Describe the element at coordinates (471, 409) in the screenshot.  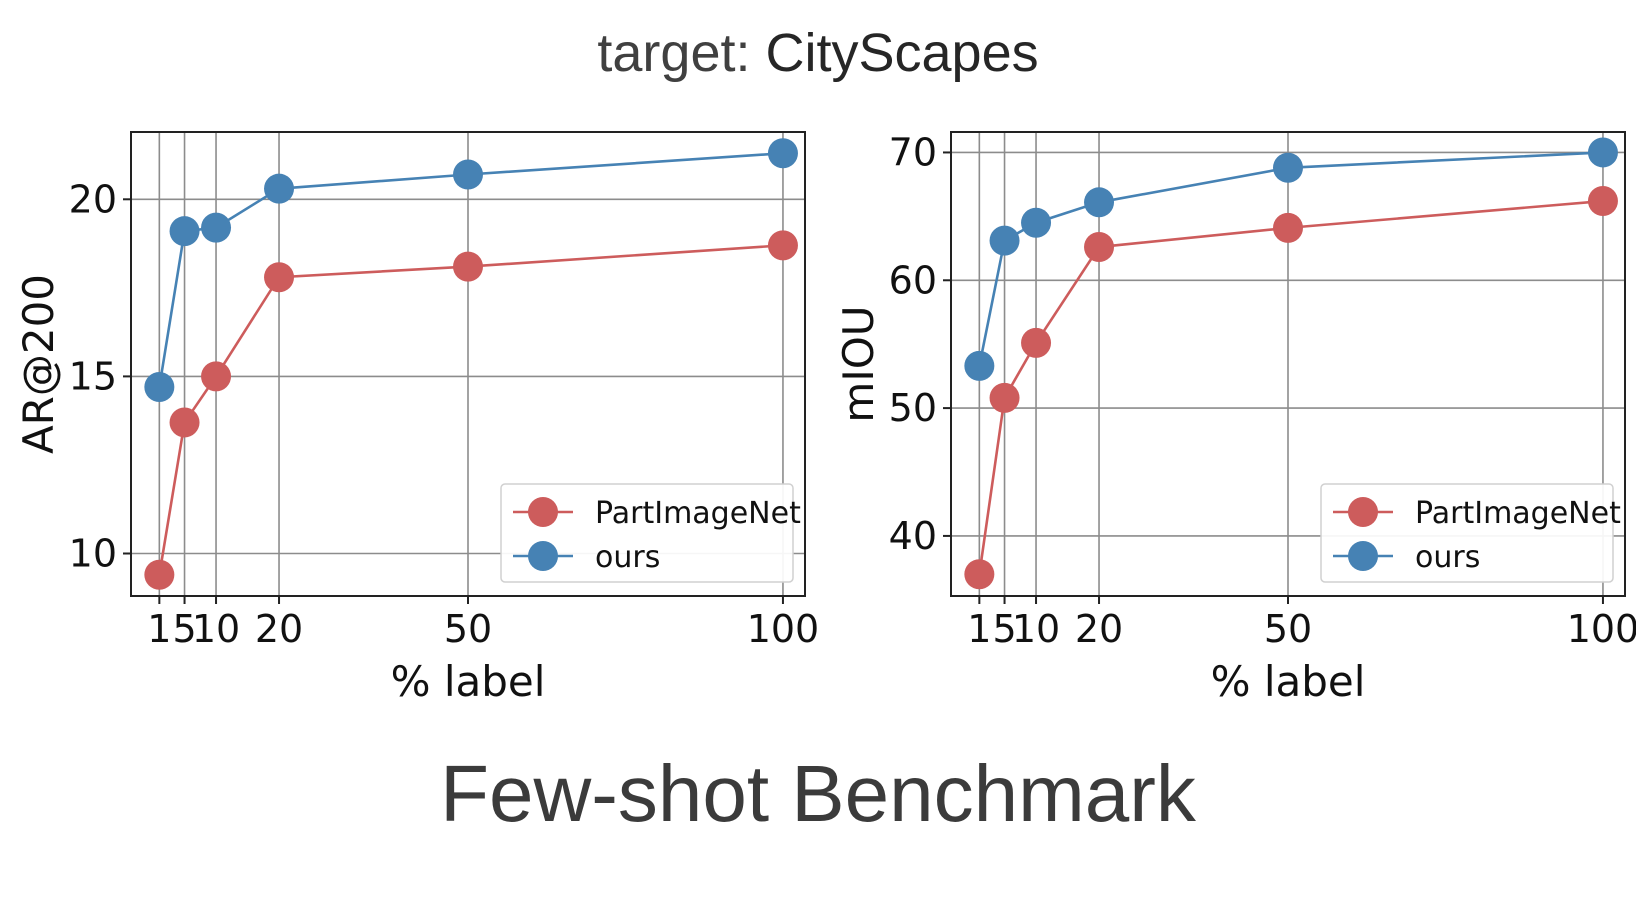
I see `series-line-partimagenet` at that location.